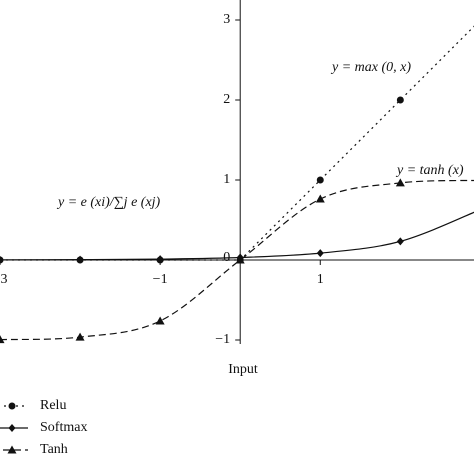 This screenshot has height=474, width=474. Describe the element at coordinates (54, 449) in the screenshot. I see `legend-label: Tanh` at that location.